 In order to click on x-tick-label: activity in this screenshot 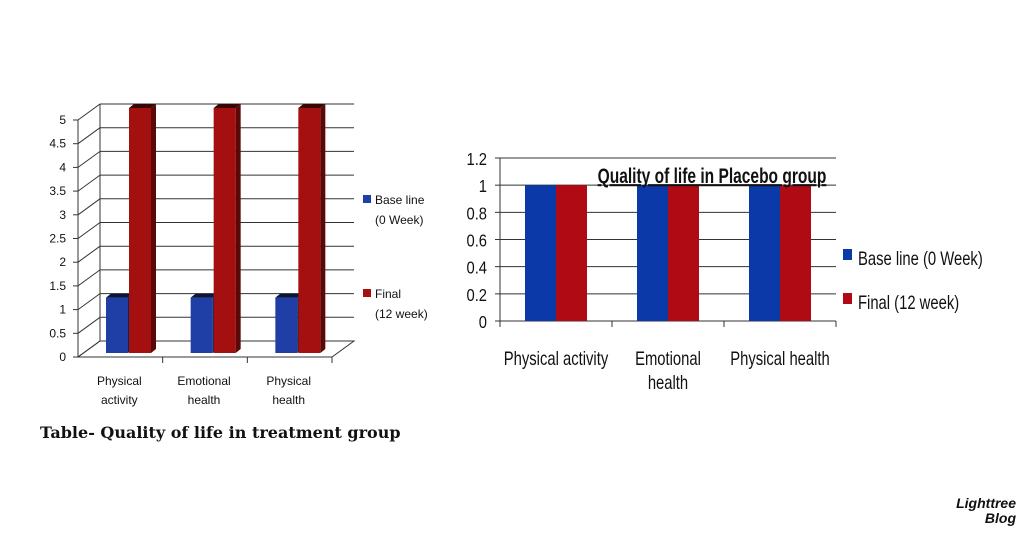, I will do `click(119, 400)`.